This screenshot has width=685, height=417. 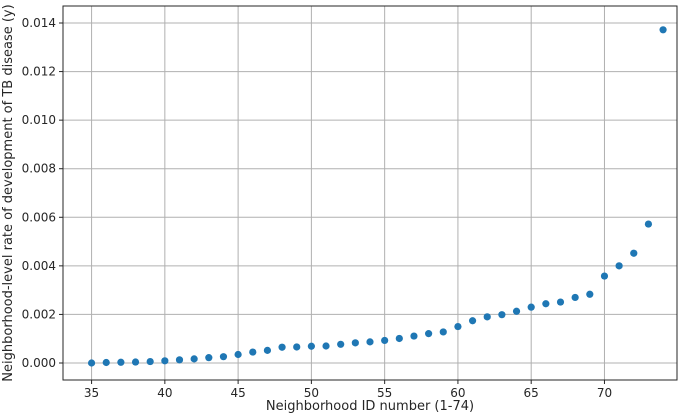 What do you see at coordinates (164, 393) in the screenshot?
I see `x-tick-label: 40` at bounding box center [164, 393].